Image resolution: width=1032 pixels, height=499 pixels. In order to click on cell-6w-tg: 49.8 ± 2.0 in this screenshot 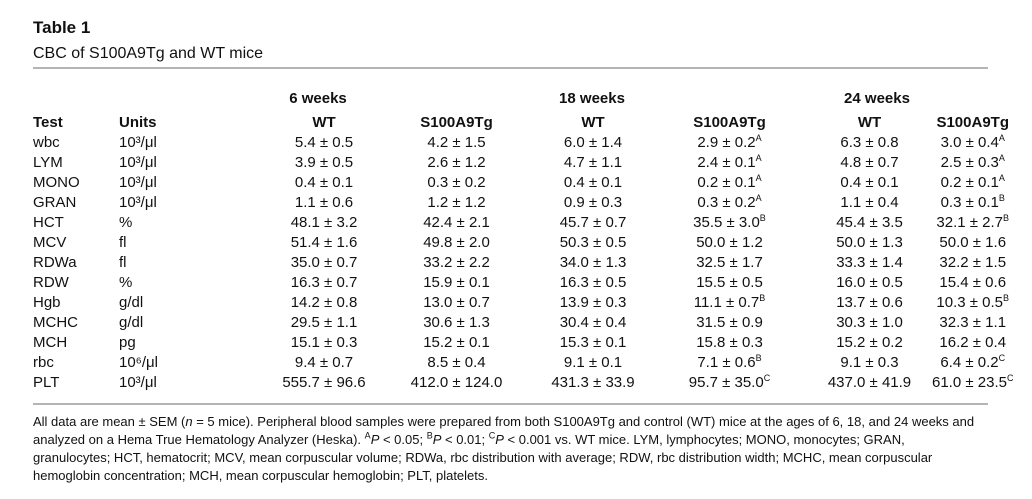, I will do `click(456, 243)`.